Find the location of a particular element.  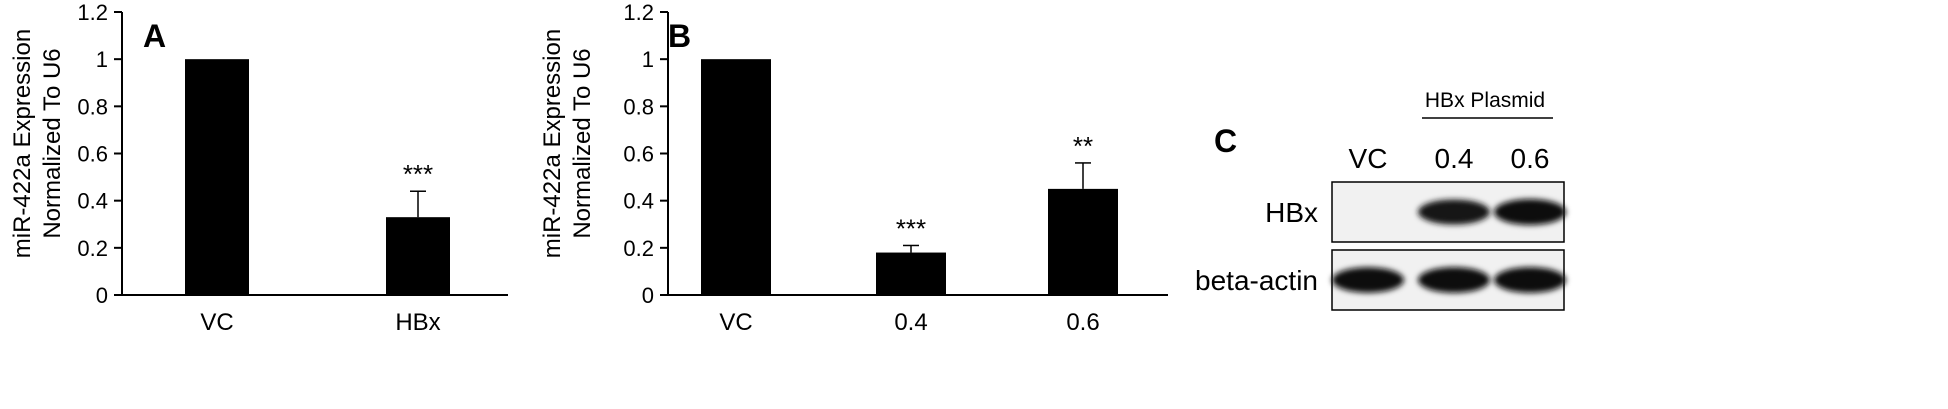

lane-label: VC is located at coordinates (1368, 158).